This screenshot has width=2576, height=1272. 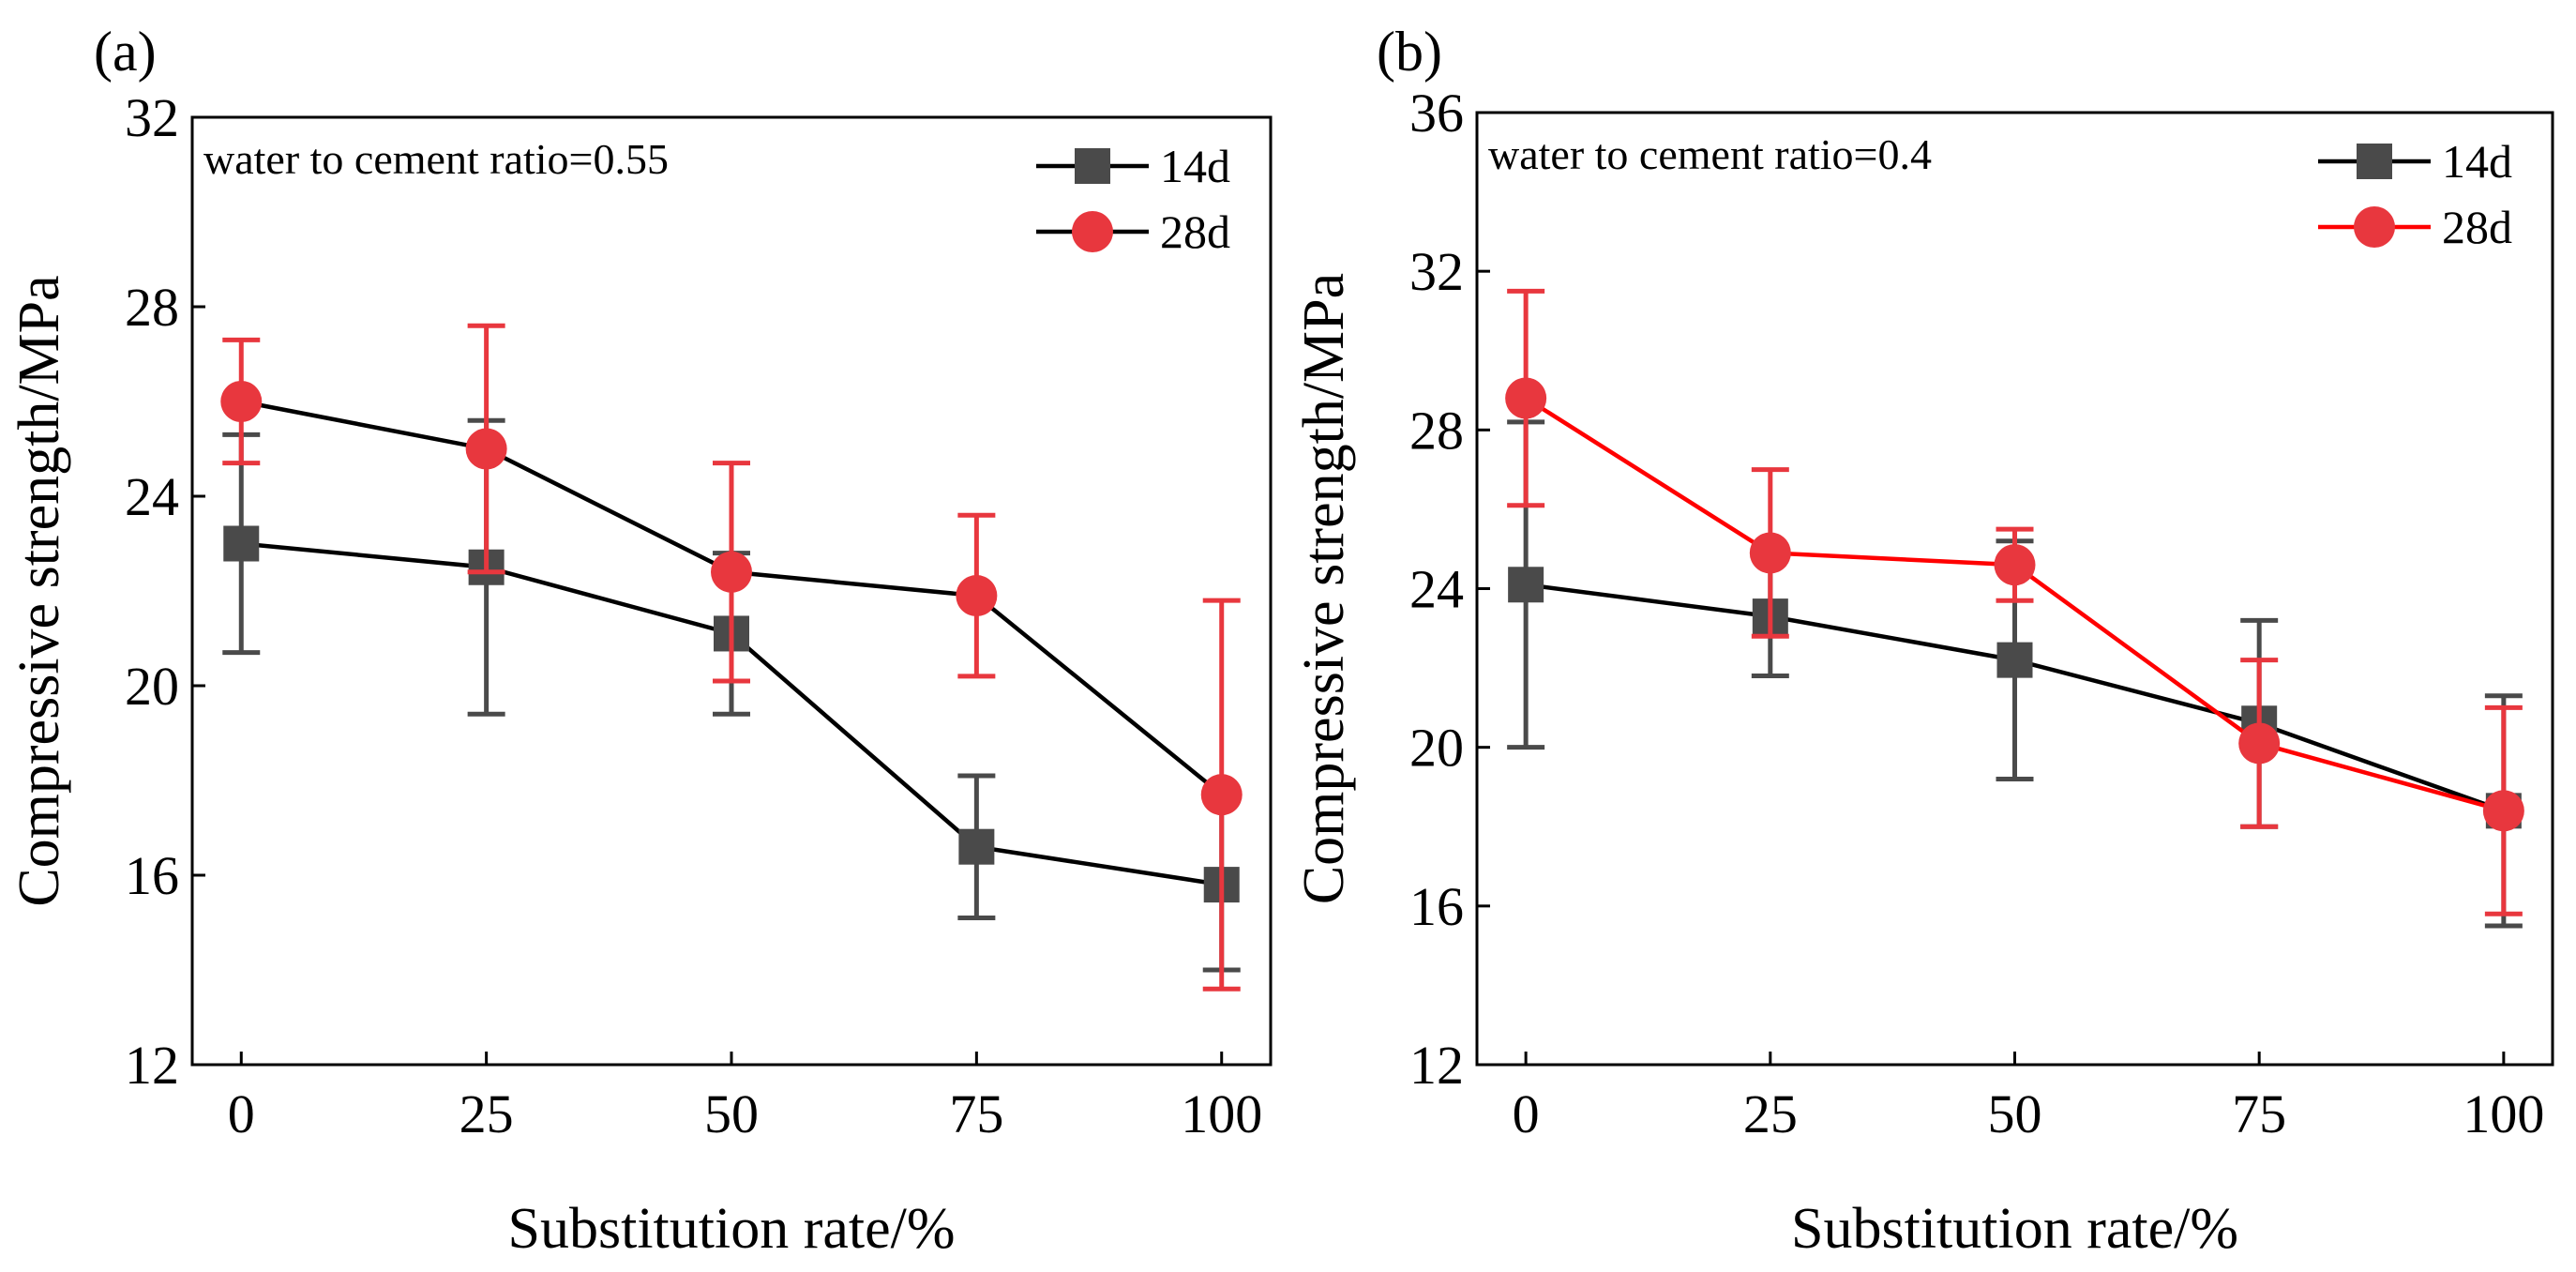 What do you see at coordinates (436, 159) in the screenshot?
I see `annotation-text: water to cement ratio=0.55` at bounding box center [436, 159].